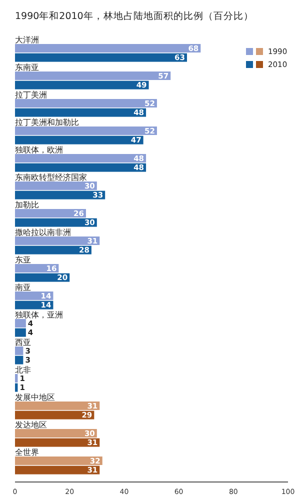 Image resolution: width=304 pixels, height=500 pixels. I want to click on y-tick-label: 拉丁美洲和加勒比, so click(47, 122).